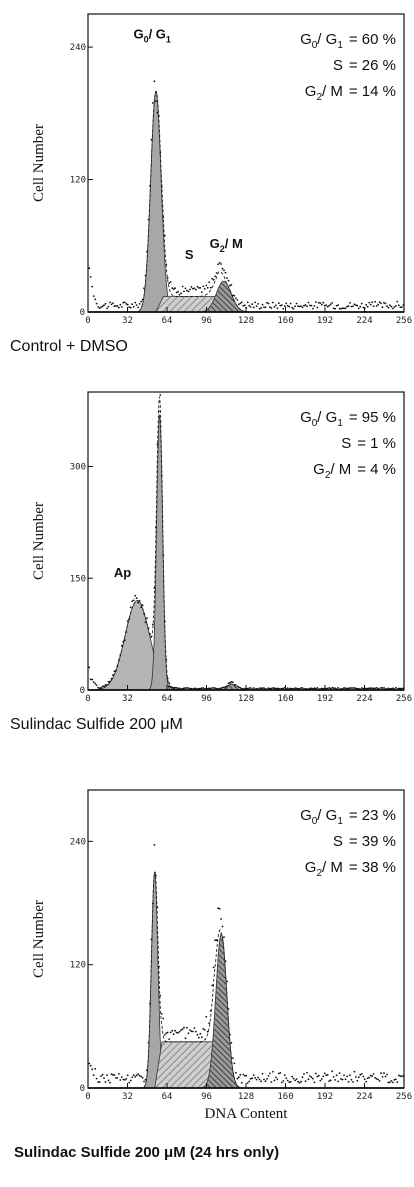 This screenshot has height=1187, width=414. Describe the element at coordinates (348, 41) in the screenshot. I see `phase-percentage: G0/ G1 = 60 %` at that location.